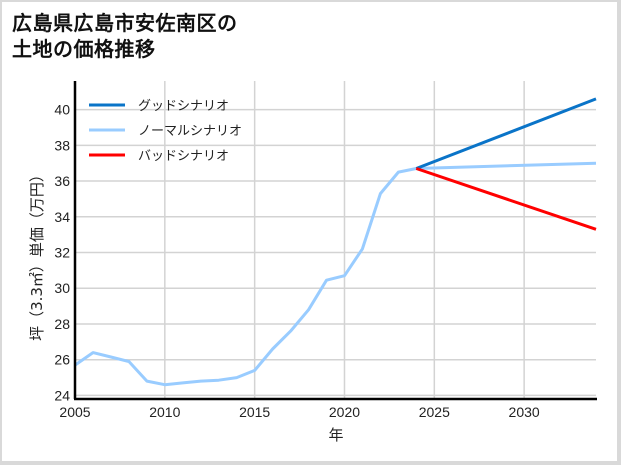  What do you see at coordinates (506, 165) in the screenshot?
I see `series-line-normal` at bounding box center [506, 165].